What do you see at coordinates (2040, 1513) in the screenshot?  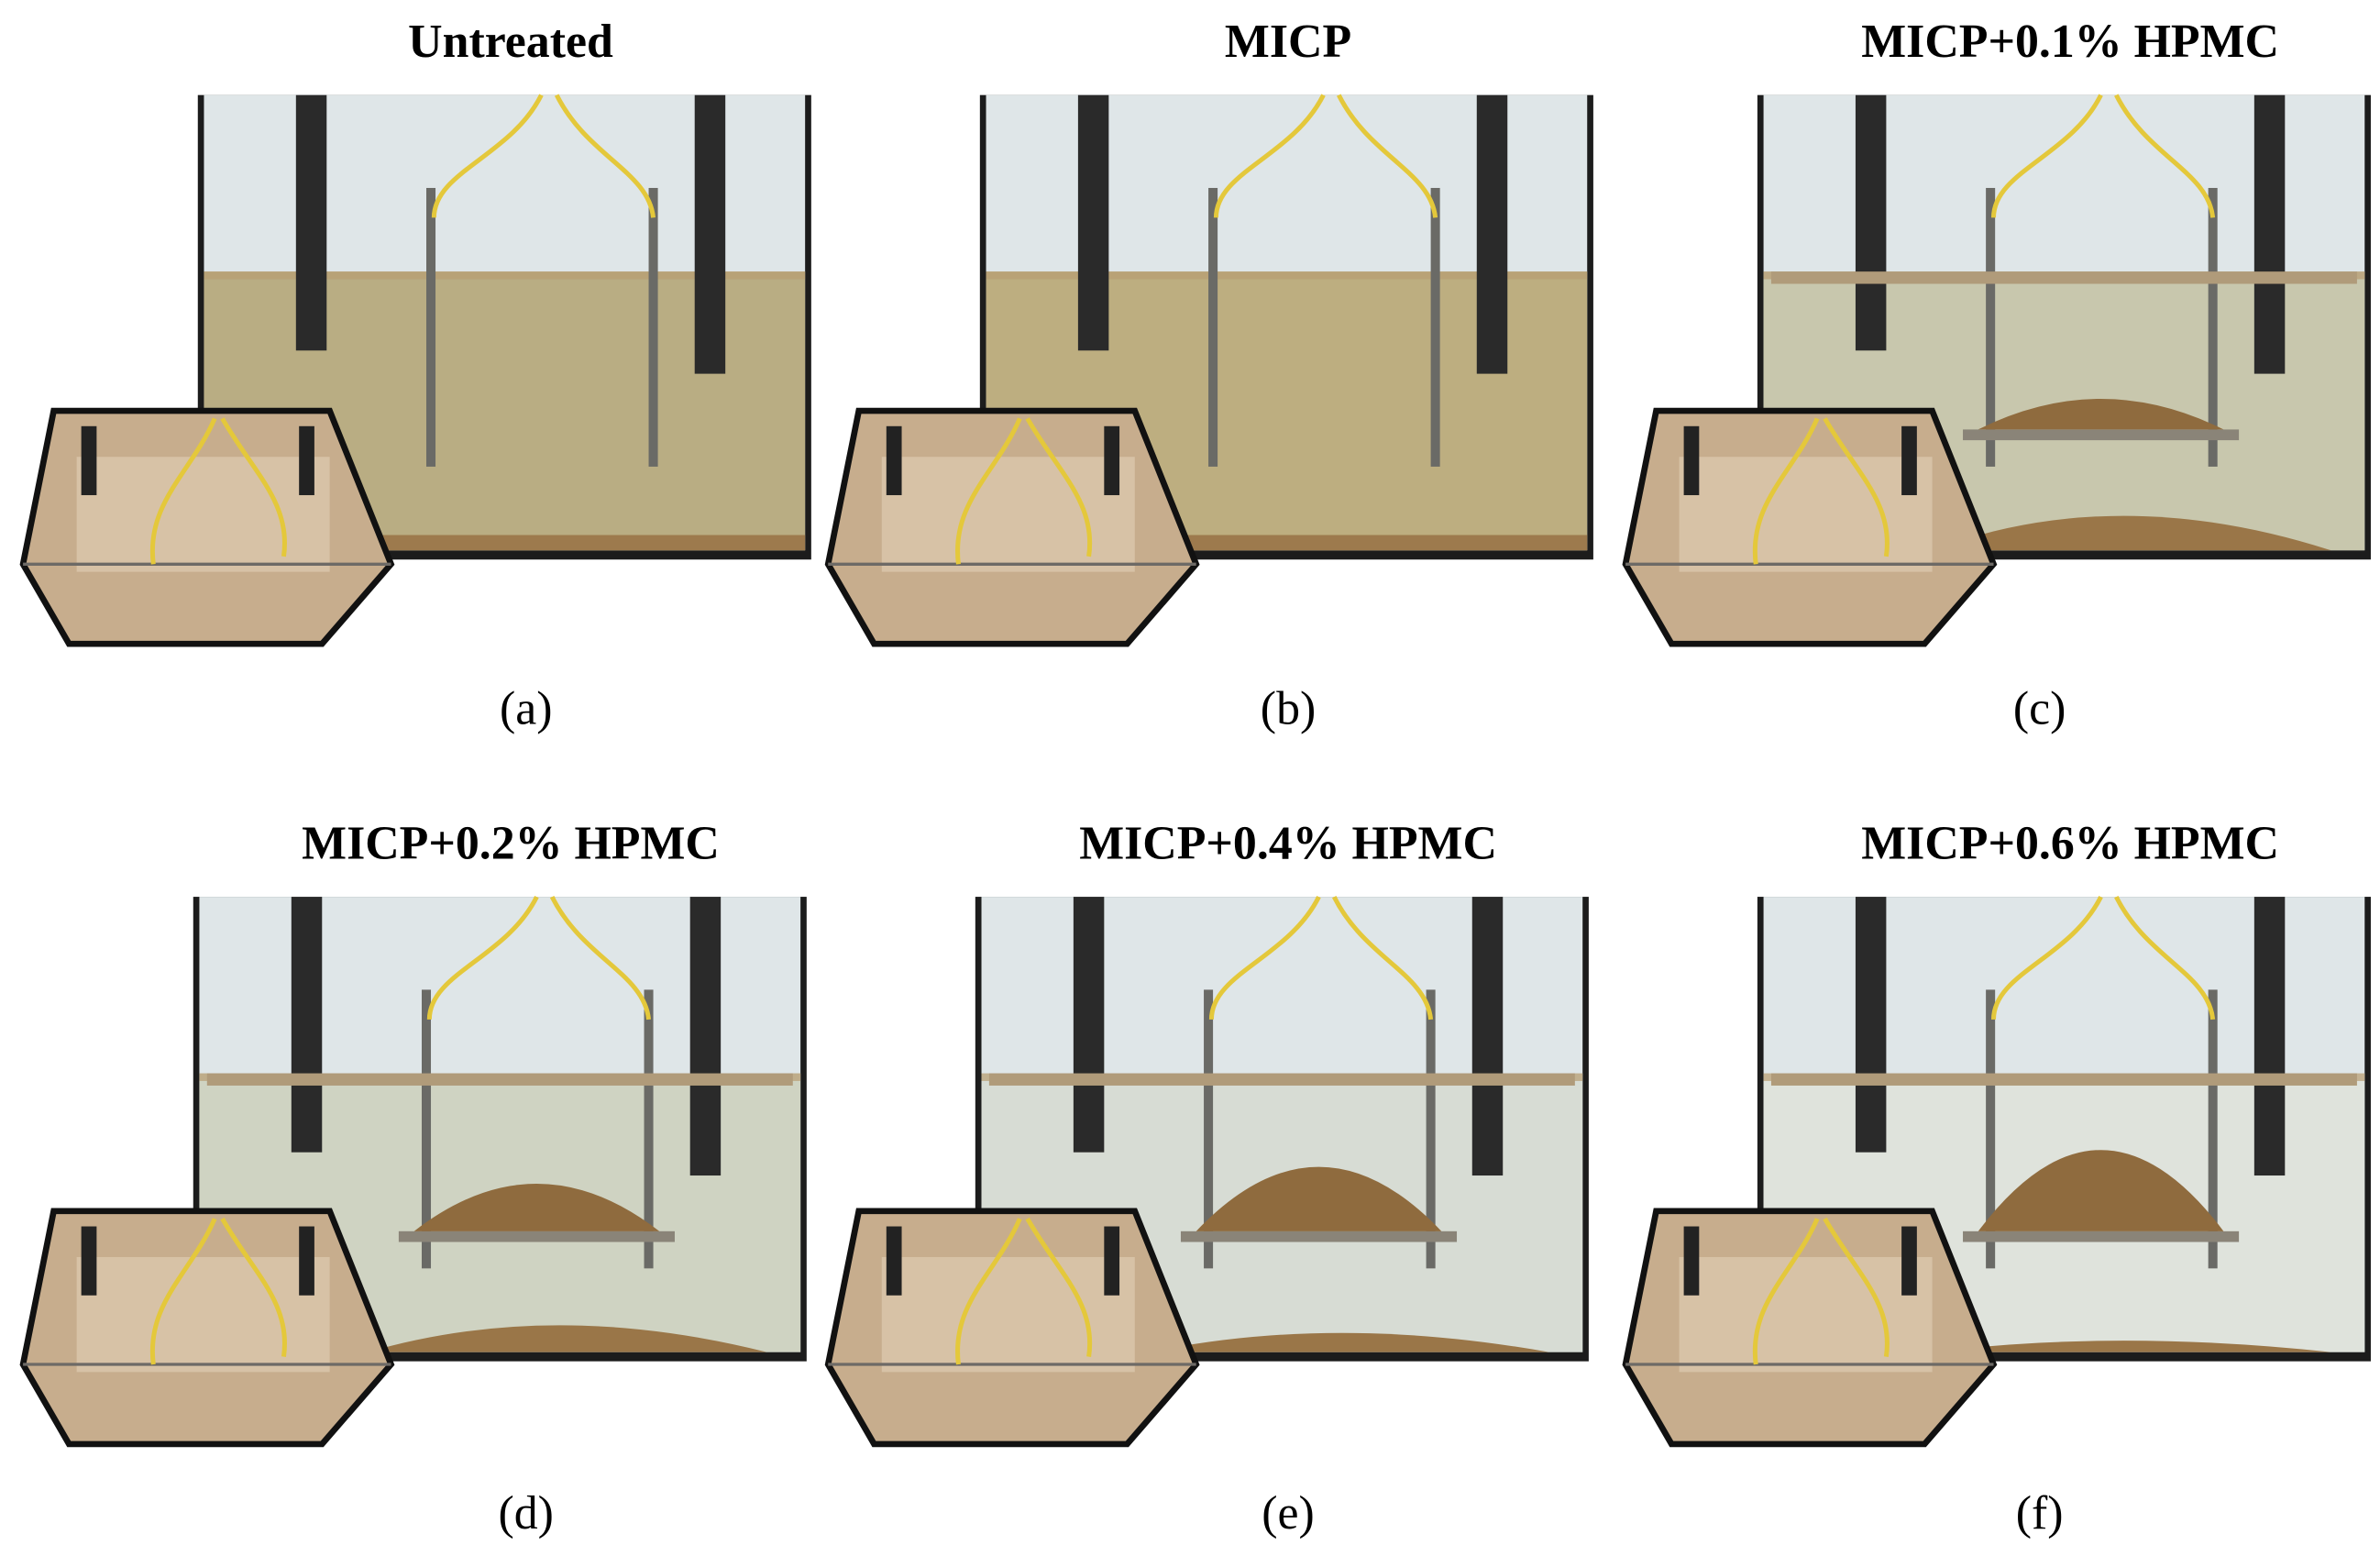 I see `panel-label: (f)` at bounding box center [2040, 1513].